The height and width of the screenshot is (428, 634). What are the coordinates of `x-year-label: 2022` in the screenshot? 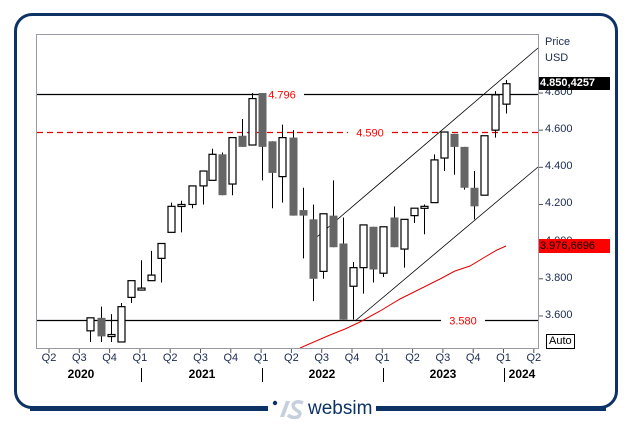 It's located at (322, 374).